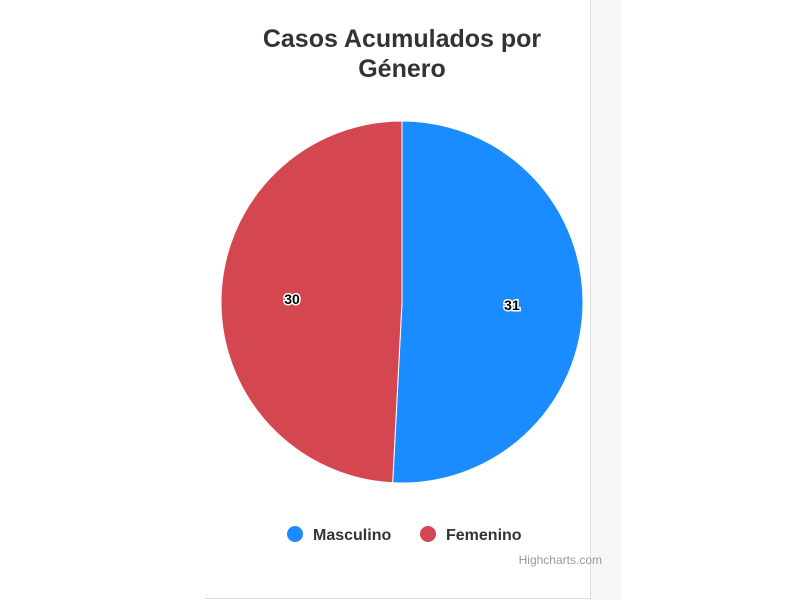 This screenshot has height=600, width=800. What do you see at coordinates (352, 535) in the screenshot?
I see `legend-label: Masculino` at bounding box center [352, 535].